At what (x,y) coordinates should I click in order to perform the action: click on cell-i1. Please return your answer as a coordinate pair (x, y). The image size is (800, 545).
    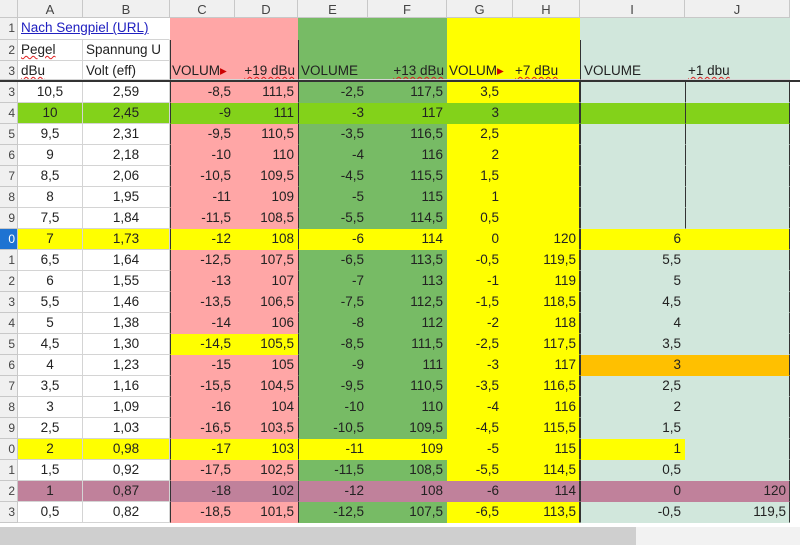
    Looking at the image, I should click on (685, 29).